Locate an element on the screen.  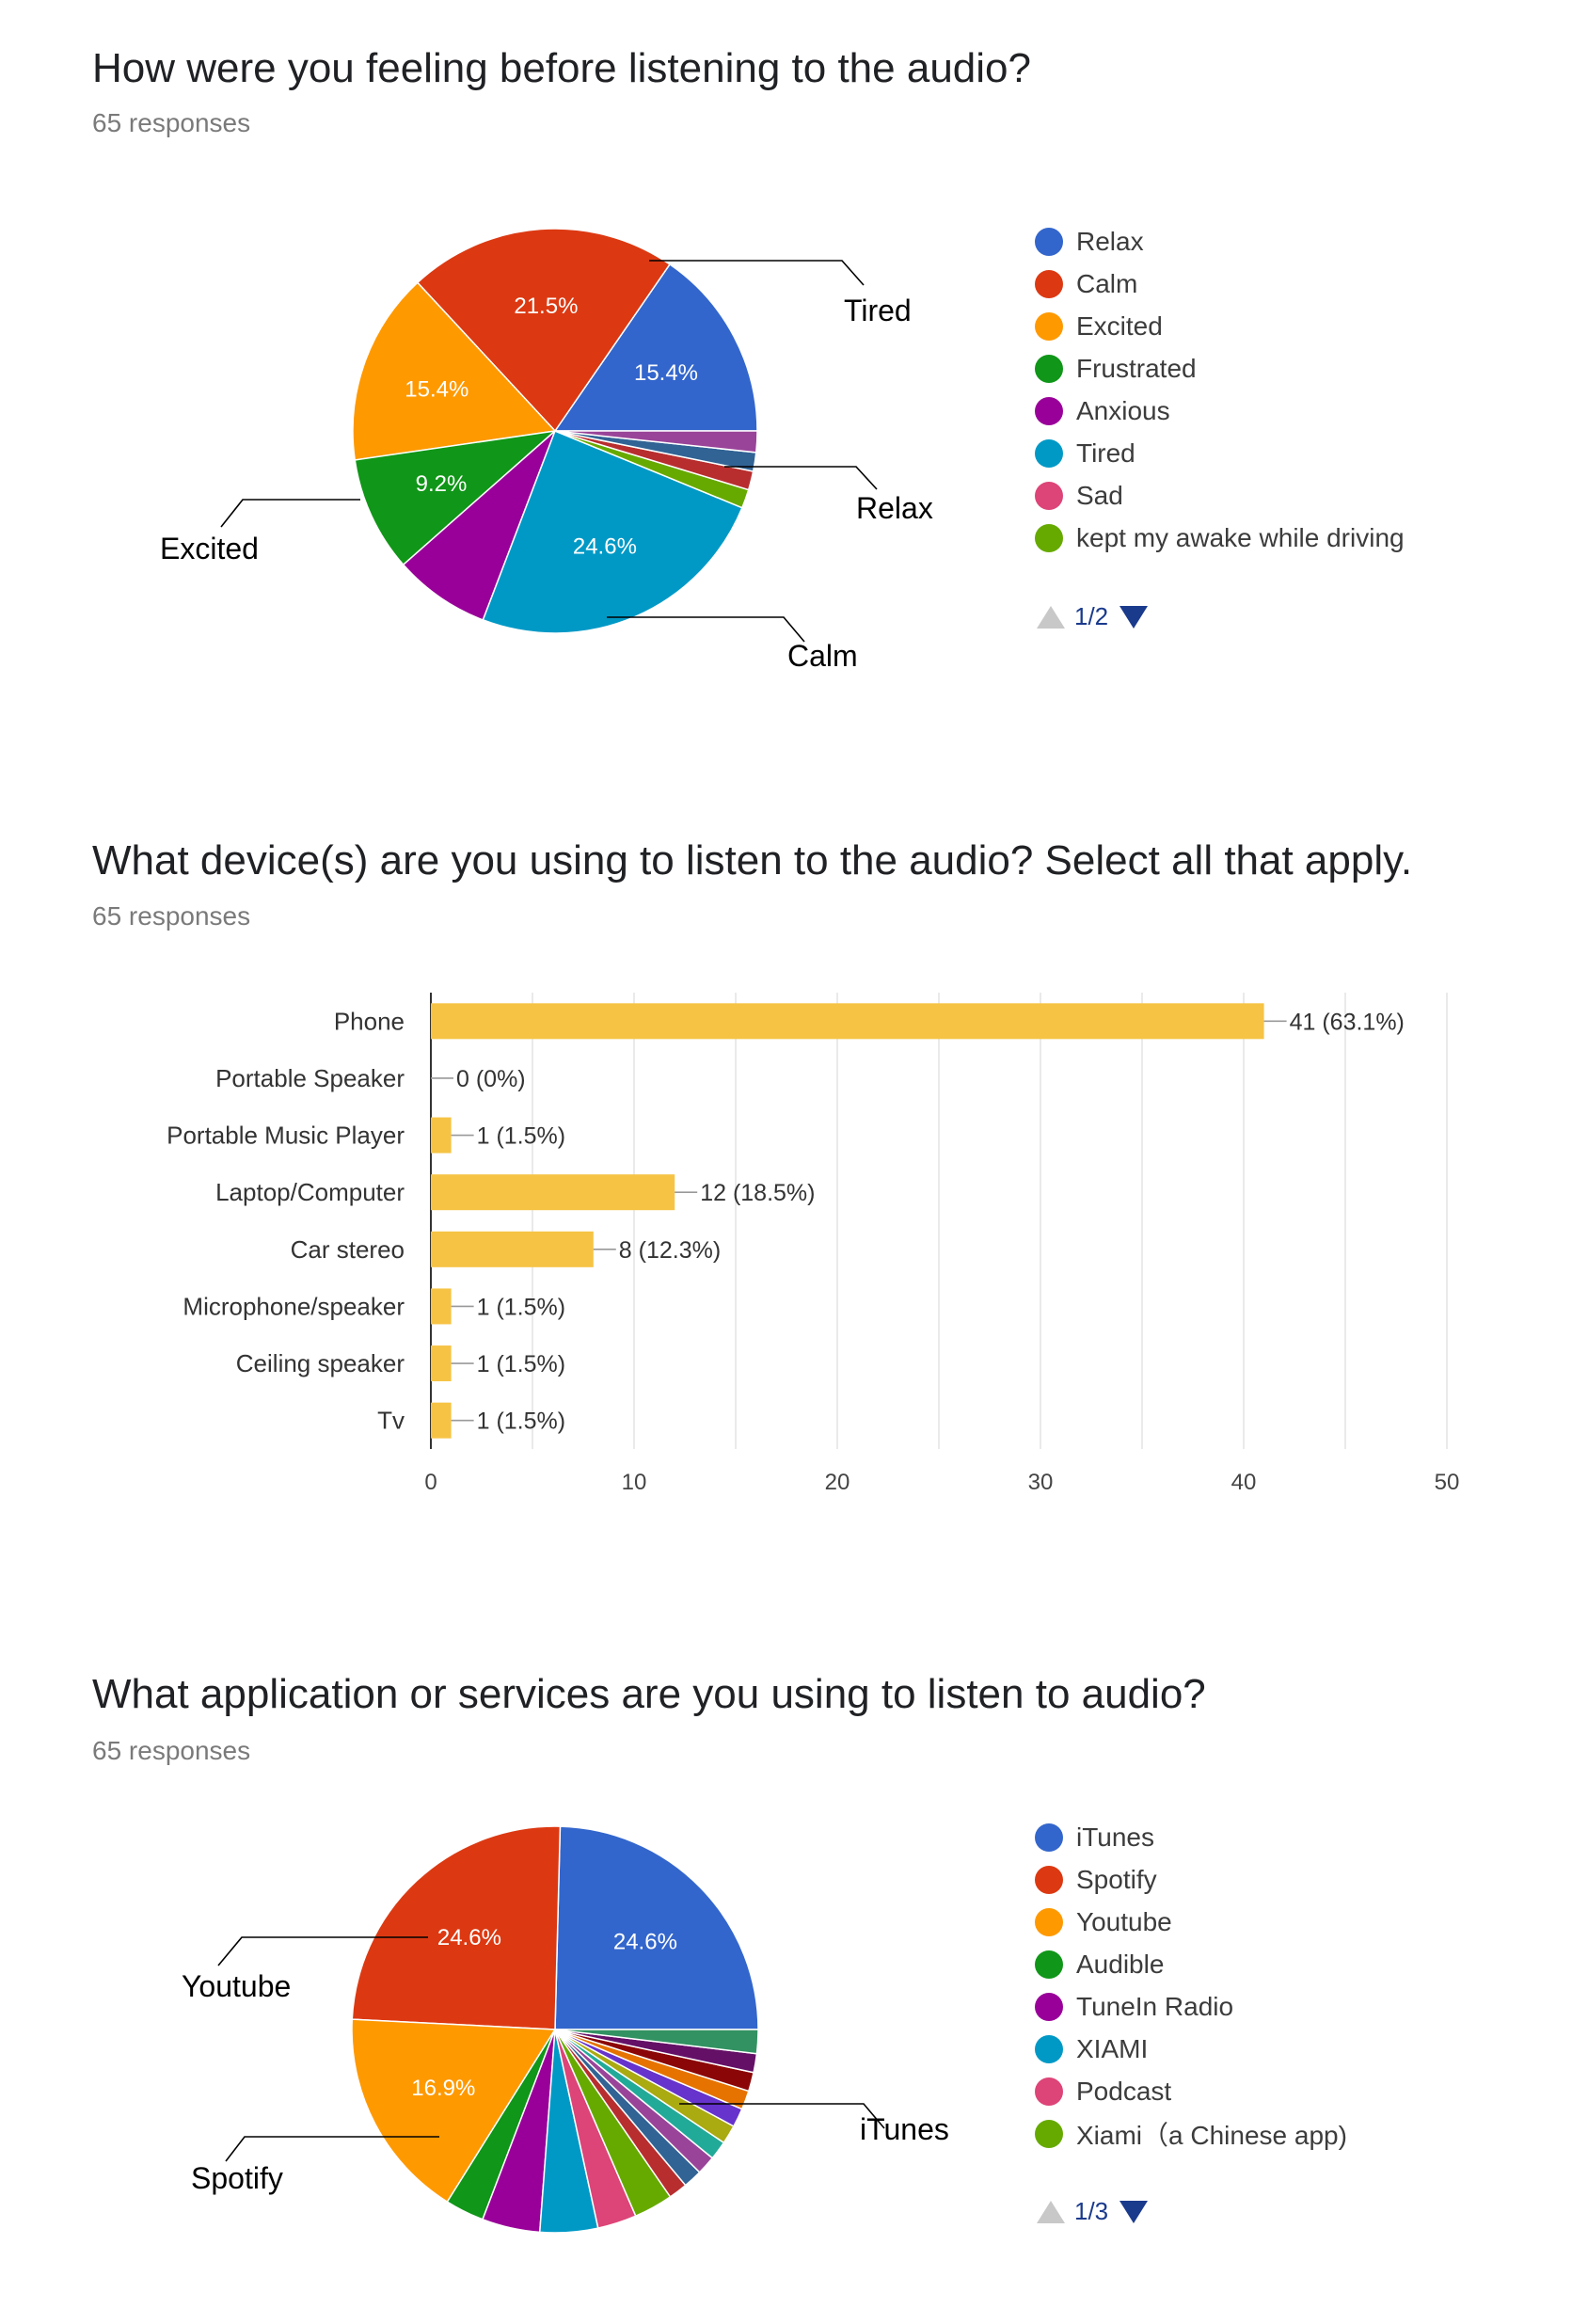
legend-item-itunes: iTunes is located at coordinates (1191, 1837).